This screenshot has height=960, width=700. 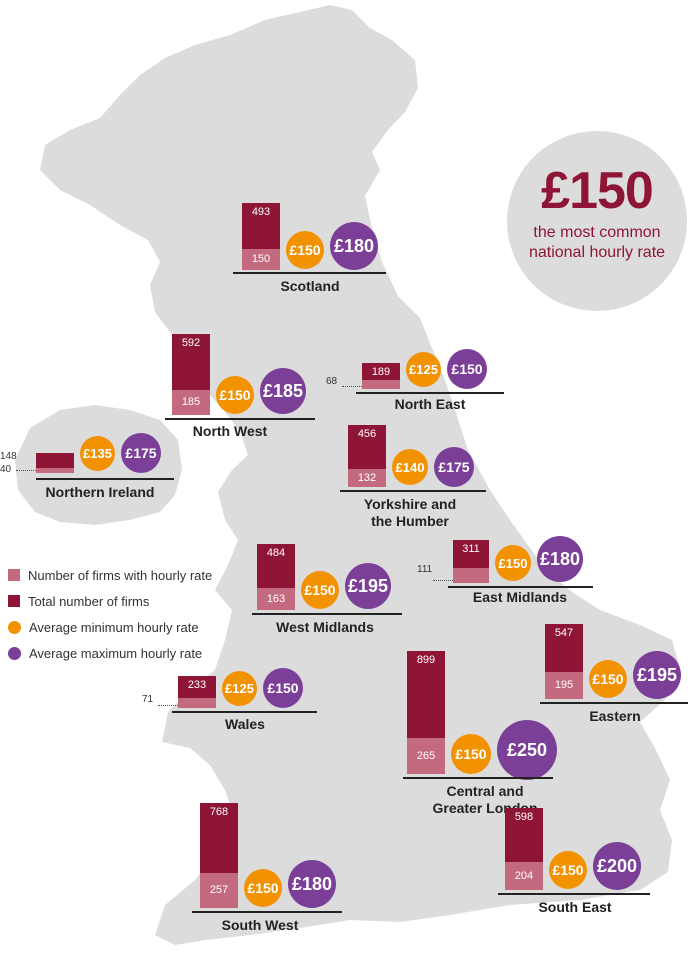 I want to click on bar-hourly-label: 257, so click(x=219, y=890).